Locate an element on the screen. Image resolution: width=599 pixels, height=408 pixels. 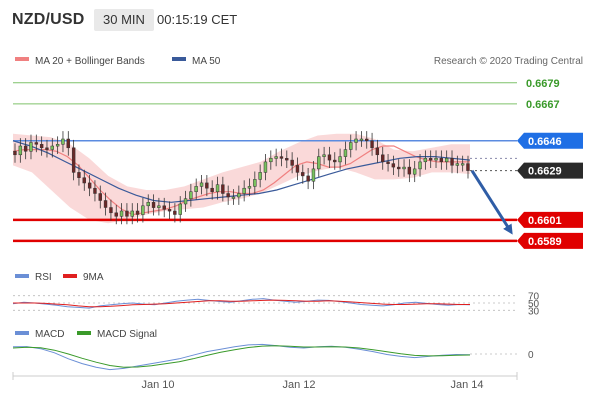
chart-header: NZD/USD 30 MIN 00:15:19 CET is located at coordinates (299, 20).